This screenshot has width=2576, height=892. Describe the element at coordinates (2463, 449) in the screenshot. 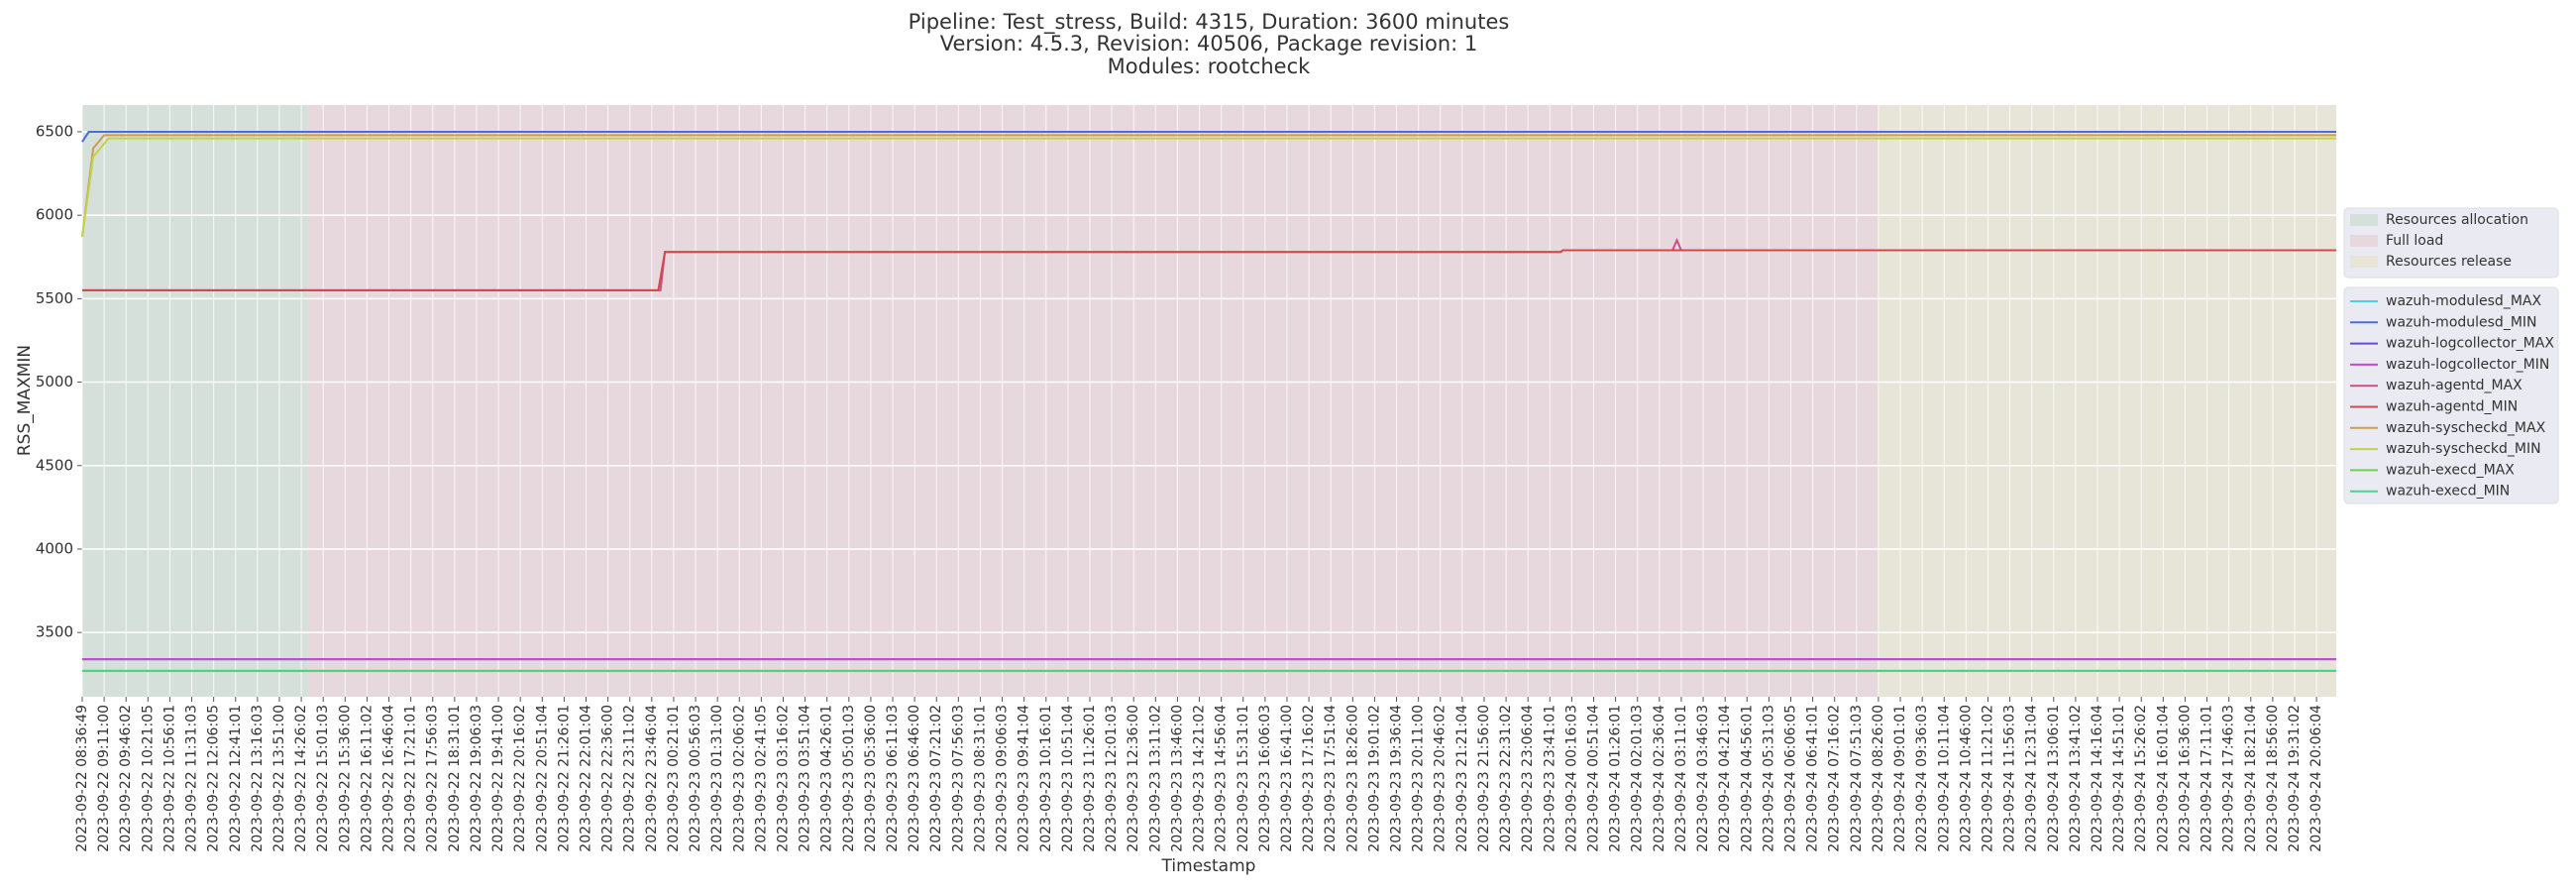

I see `legend-label: wazuh-syscheckd_MIN` at that location.